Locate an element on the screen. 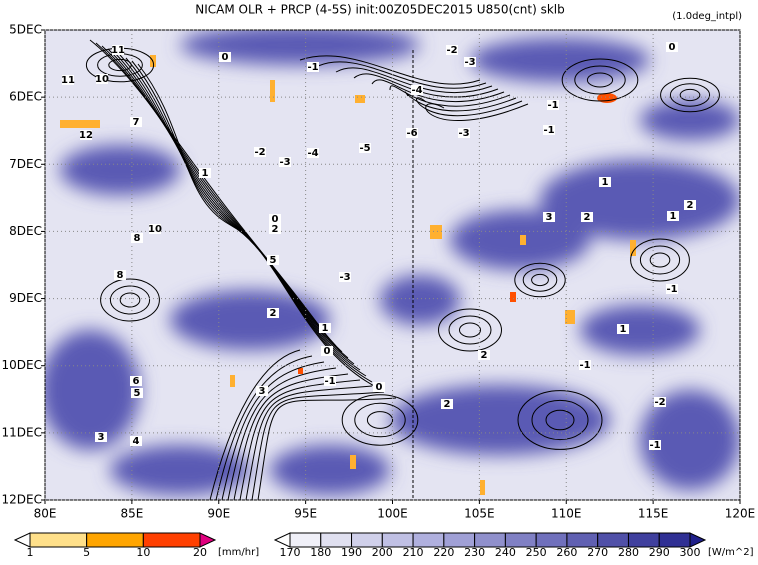  colorbar-tick-label: 230 is located at coordinates (474, 552).